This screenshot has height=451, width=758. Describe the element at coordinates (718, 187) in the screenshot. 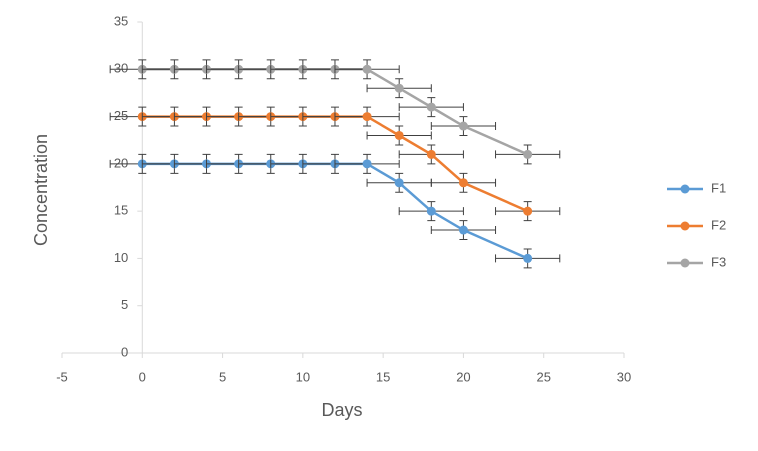

I see `legend-label: F1` at that location.